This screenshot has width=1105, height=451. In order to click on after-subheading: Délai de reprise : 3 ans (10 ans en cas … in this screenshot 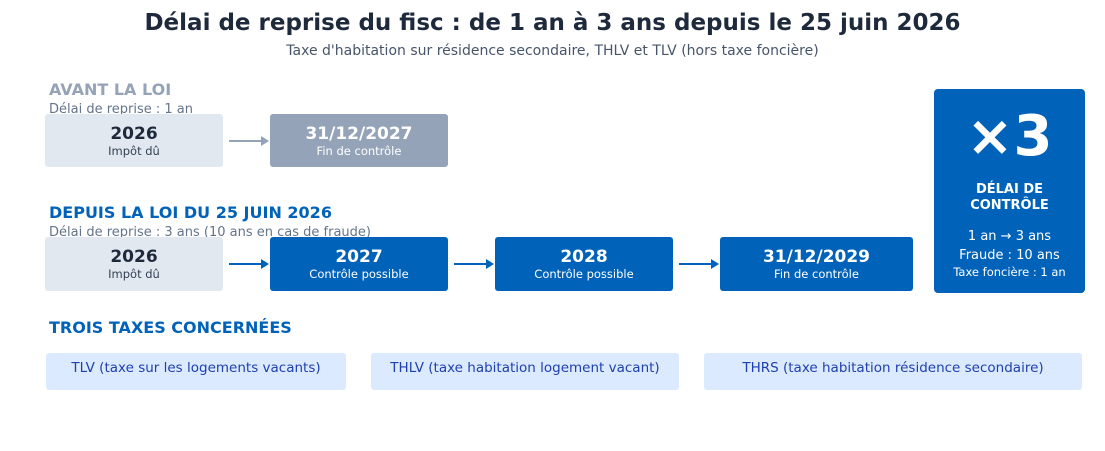, I will do `click(210, 232)`.